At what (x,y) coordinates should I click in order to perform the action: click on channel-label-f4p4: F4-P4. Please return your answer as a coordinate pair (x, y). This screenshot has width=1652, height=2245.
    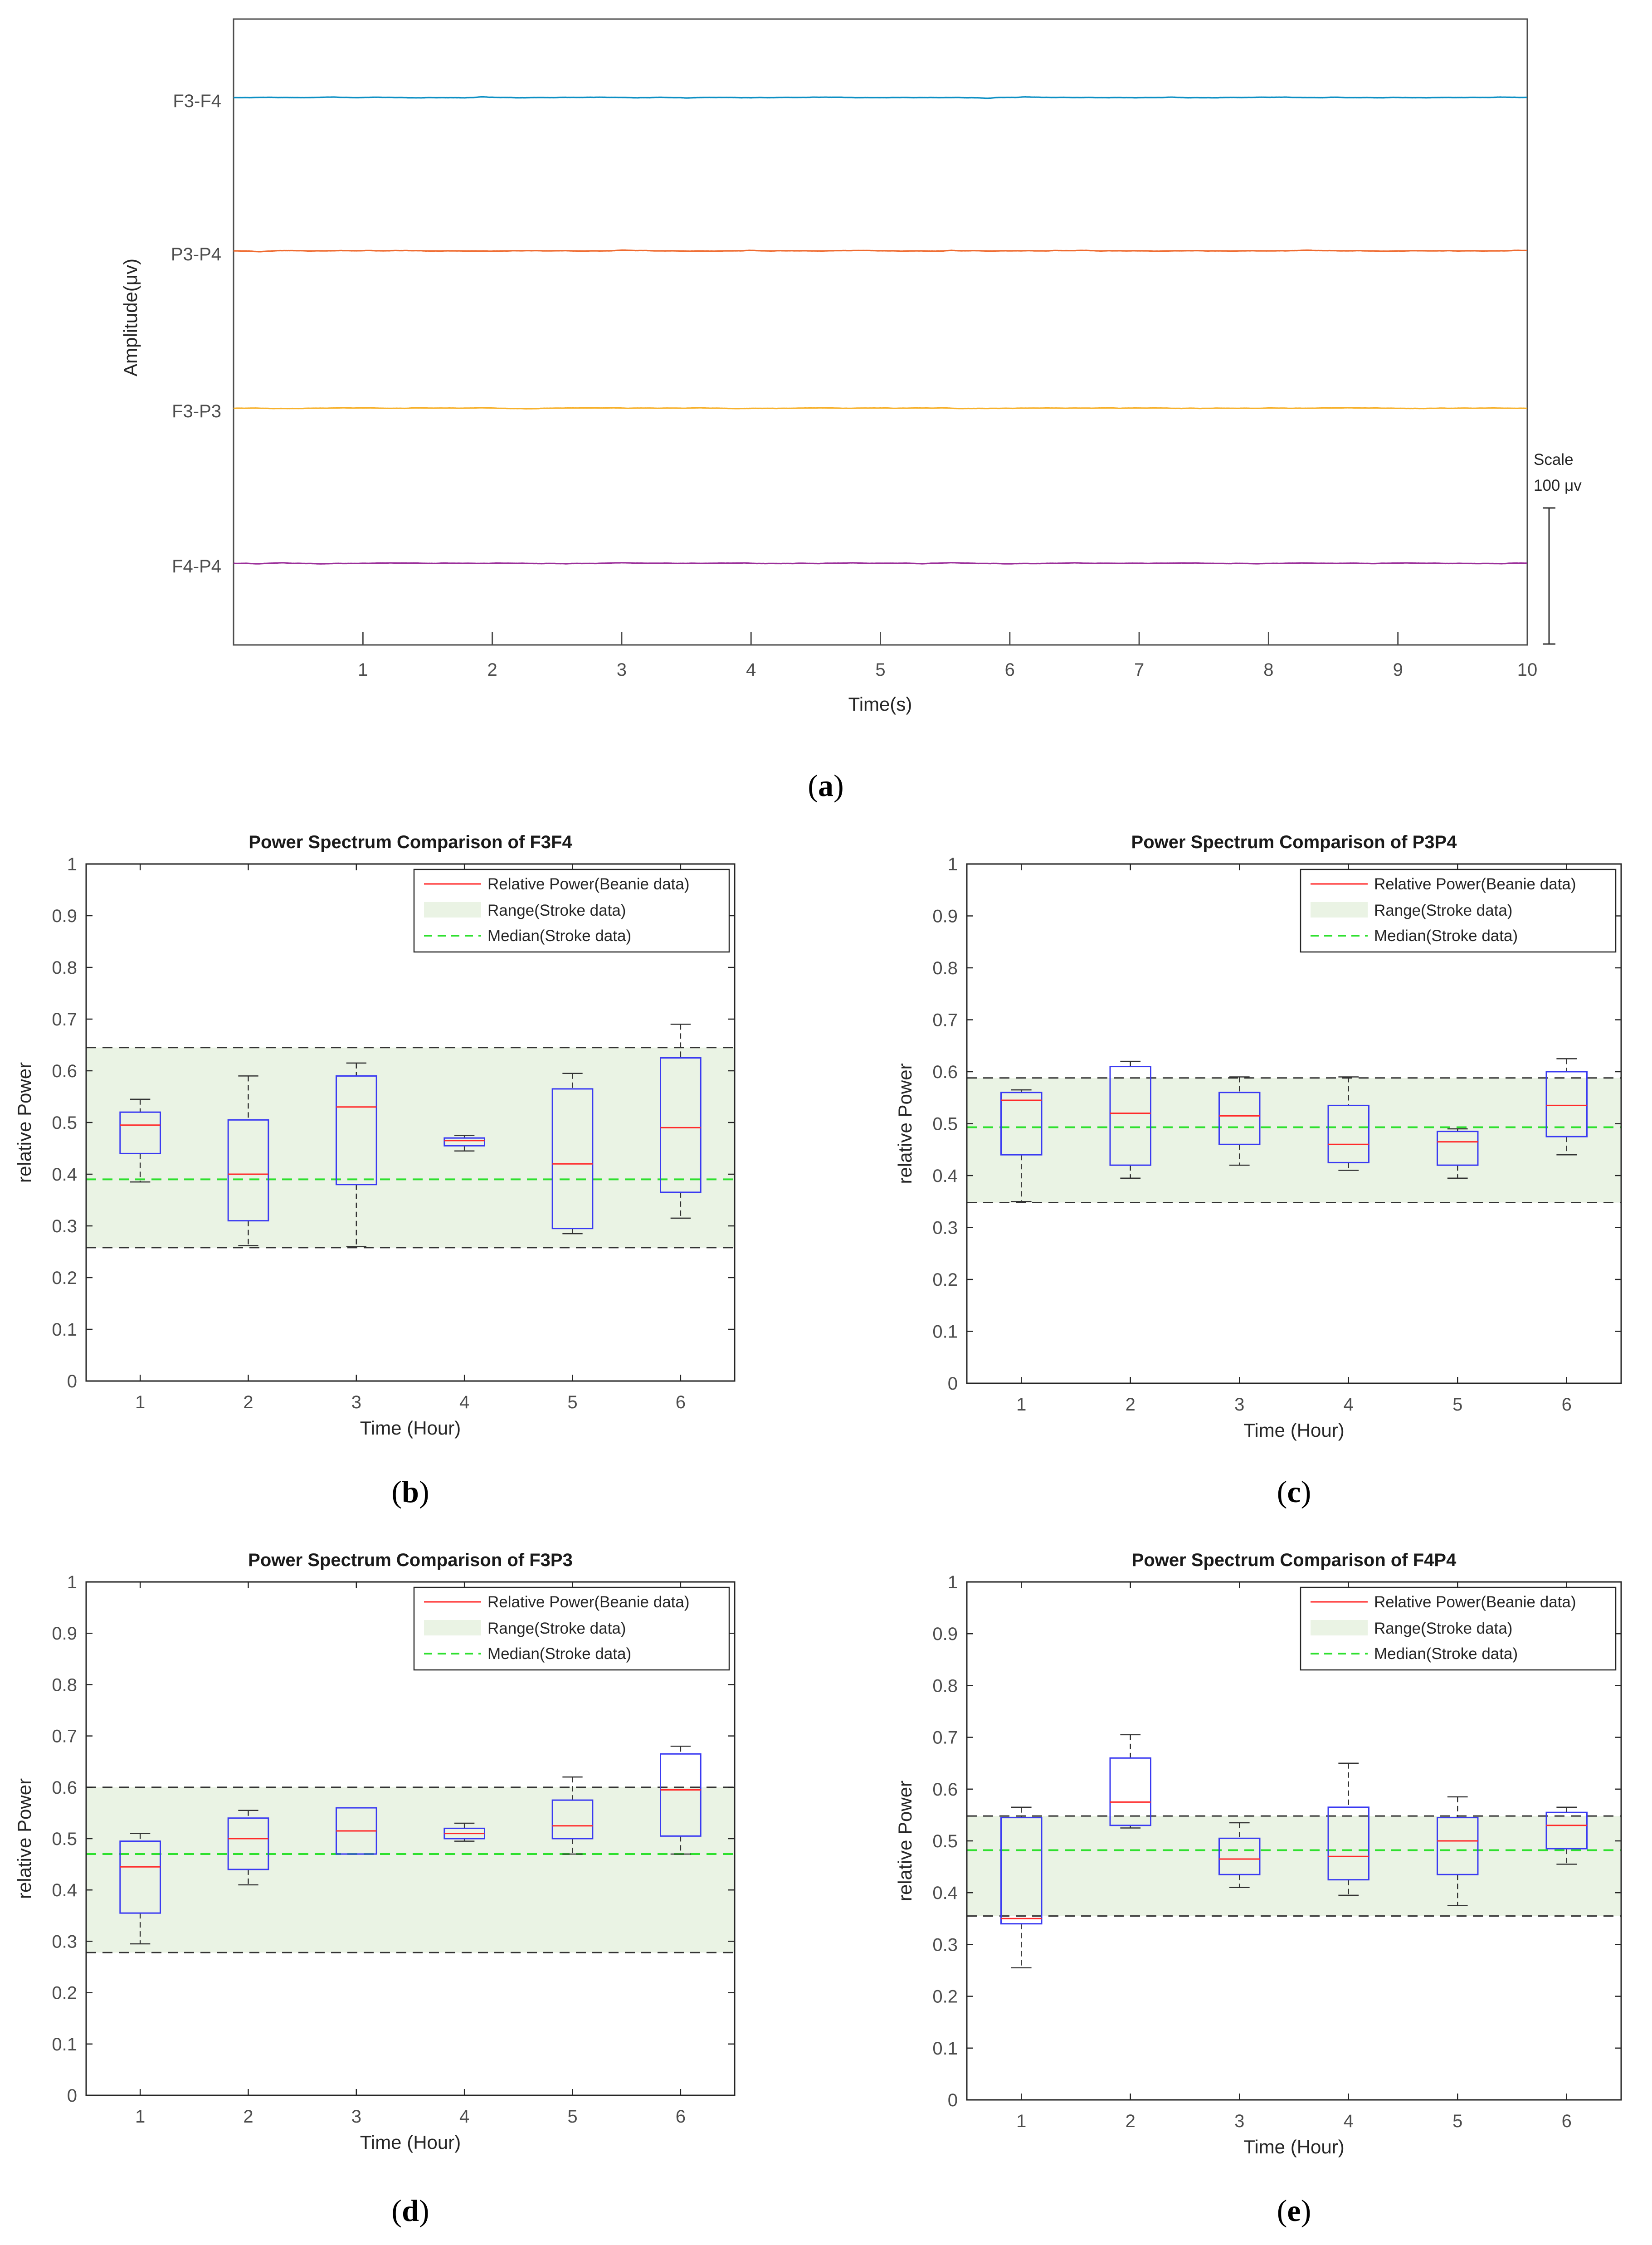
    Looking at the image, I should click on (196, 566).